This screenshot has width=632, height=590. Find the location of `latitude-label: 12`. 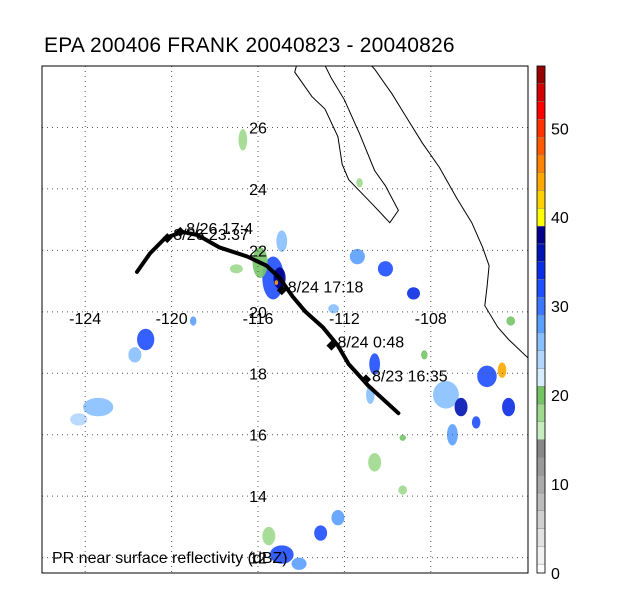

latitude-label: 12 is located at coordinates (258, 559).